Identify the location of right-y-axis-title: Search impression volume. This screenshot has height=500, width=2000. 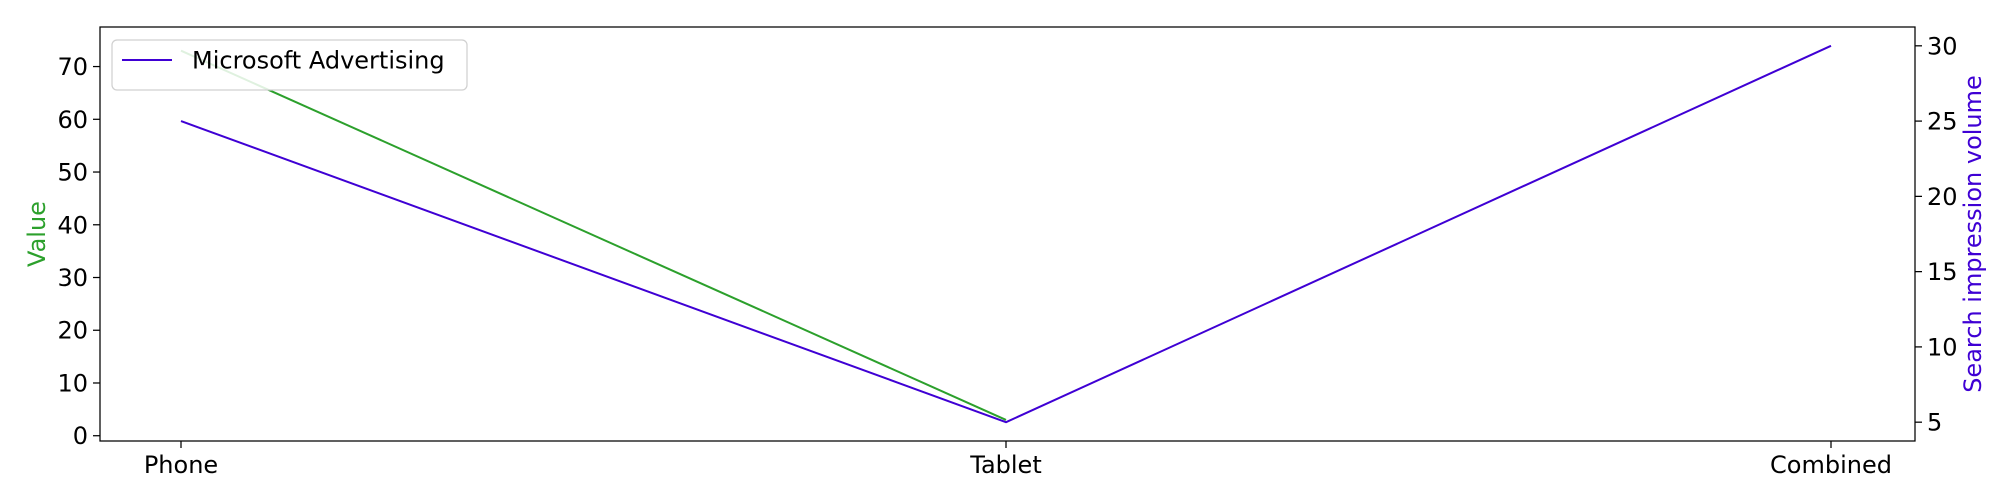
(1973, 234).